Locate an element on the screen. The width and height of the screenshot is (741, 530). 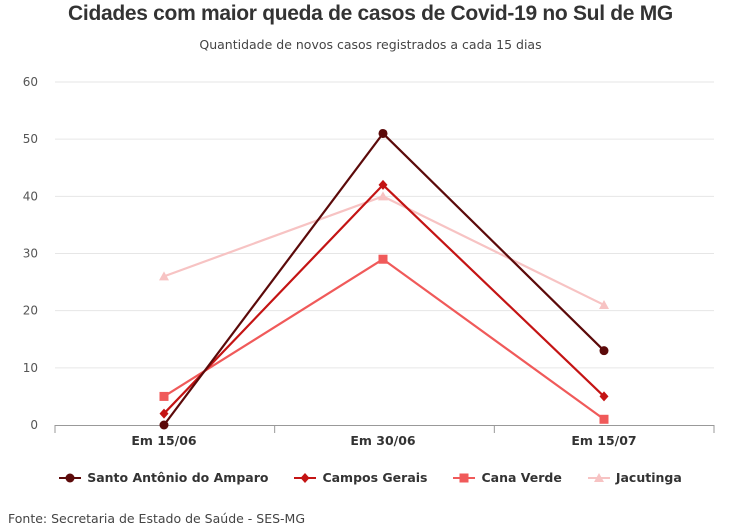
legend-item: Campos Gerais is located at coordinates (360, 477).